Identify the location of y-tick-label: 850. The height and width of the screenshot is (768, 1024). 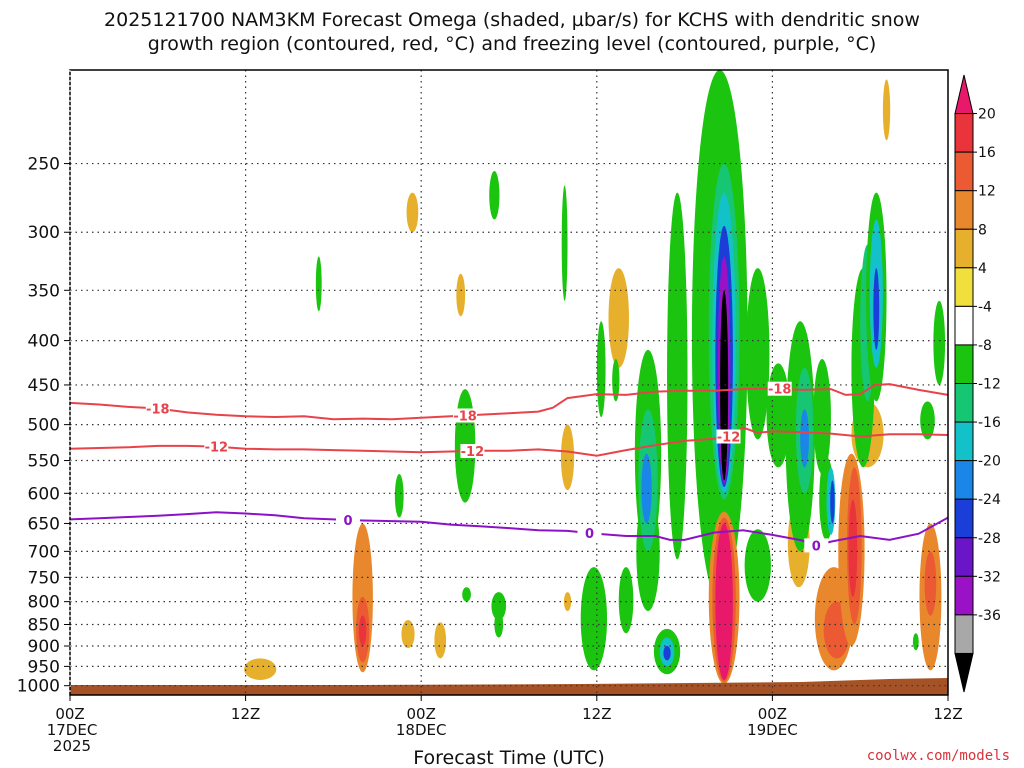
(44, 625).